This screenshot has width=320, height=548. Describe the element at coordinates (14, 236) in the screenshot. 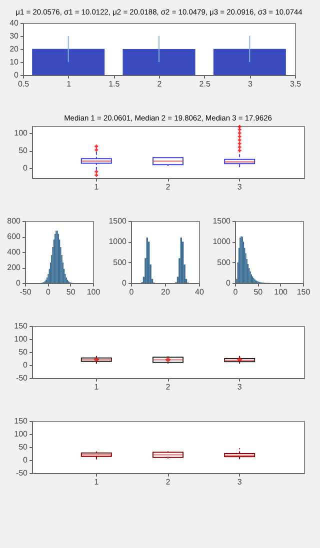

I see `y-tick-label: 600` at that location.